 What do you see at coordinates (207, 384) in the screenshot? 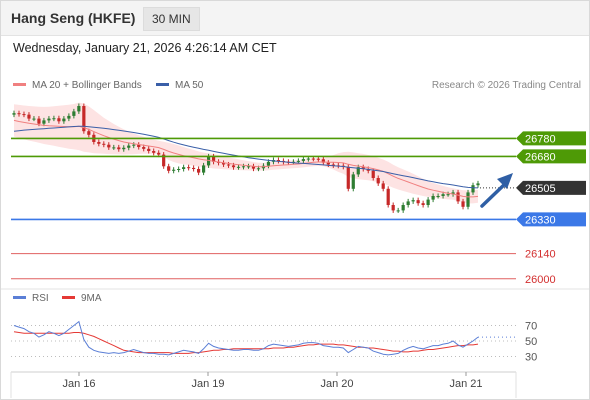
I see `x-tick-label: Jan 19` at bounding box center [207, 384].